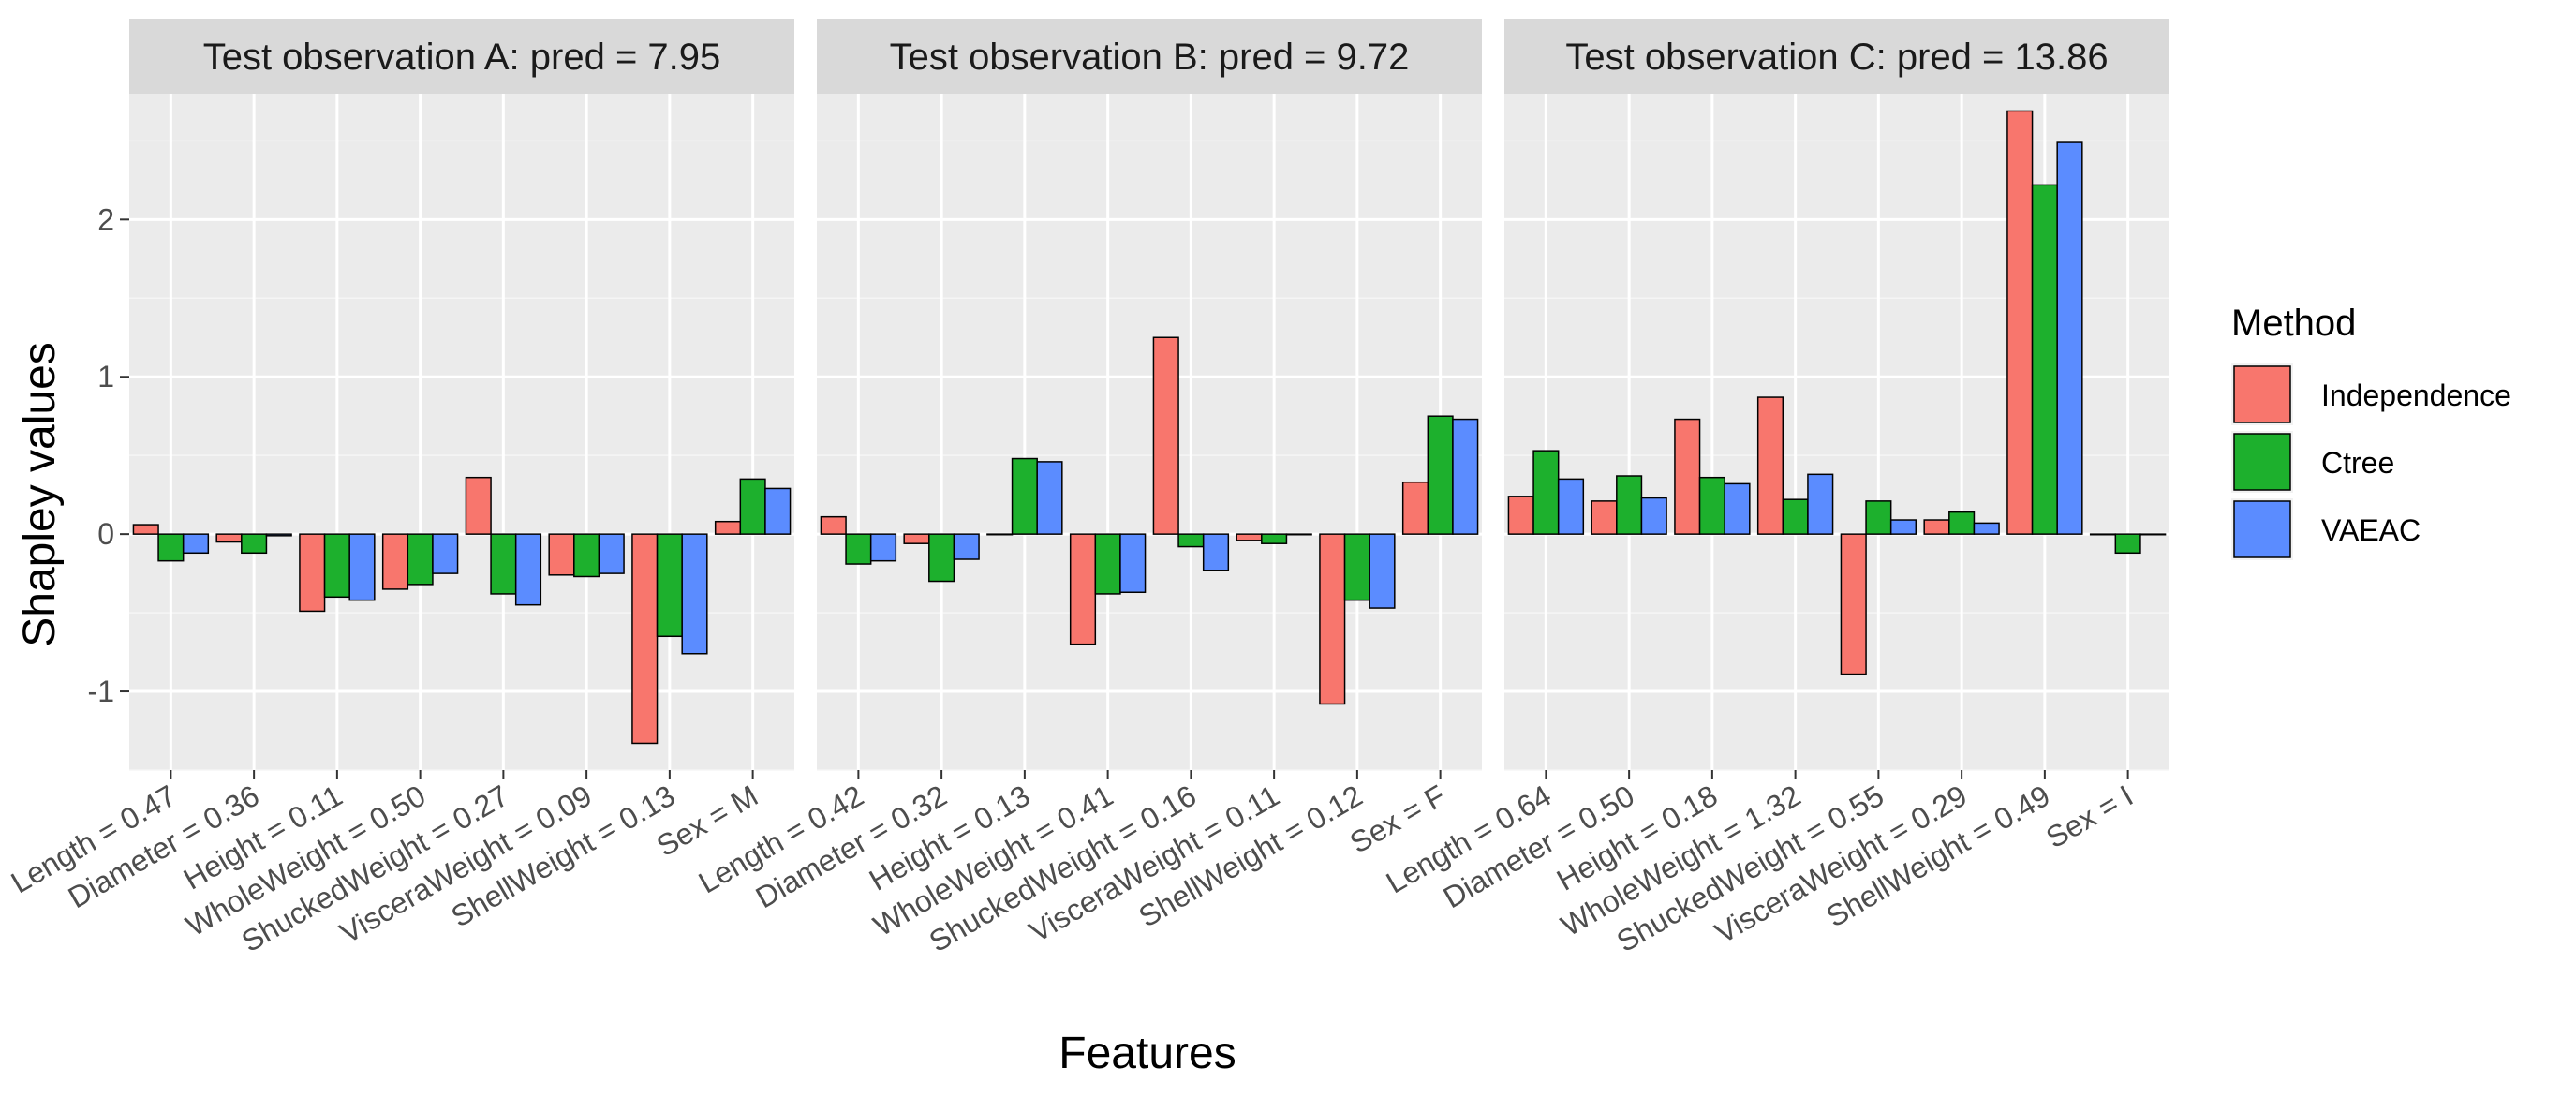  Describe the element at coordinates (2090, 816) in the screenshot. I see `x-tick-label: Sex = I` at that location.